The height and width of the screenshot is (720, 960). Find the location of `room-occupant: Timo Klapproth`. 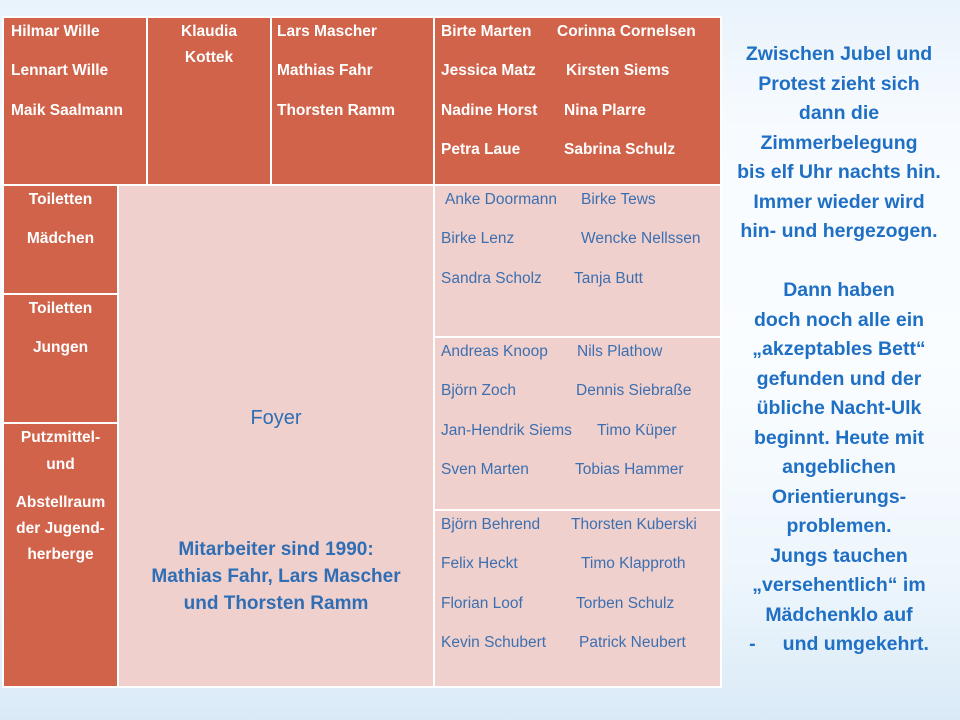

room-occupant: Timo Klapproth is located at coordinates (633, 563).